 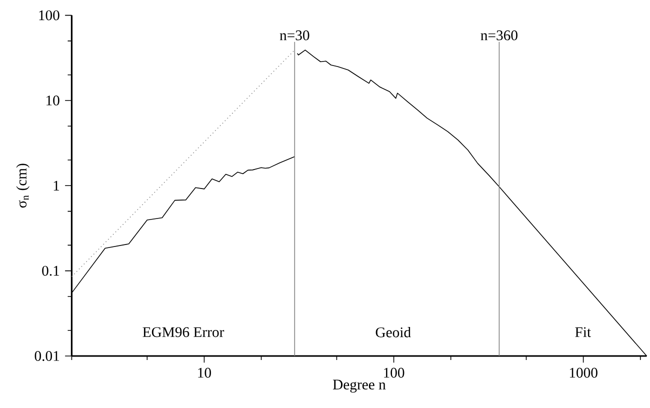 What do you see at coordinates (584, 373) in the screenshot?
I see `x-tick-label: 1000` at bounding box center [584, 373].